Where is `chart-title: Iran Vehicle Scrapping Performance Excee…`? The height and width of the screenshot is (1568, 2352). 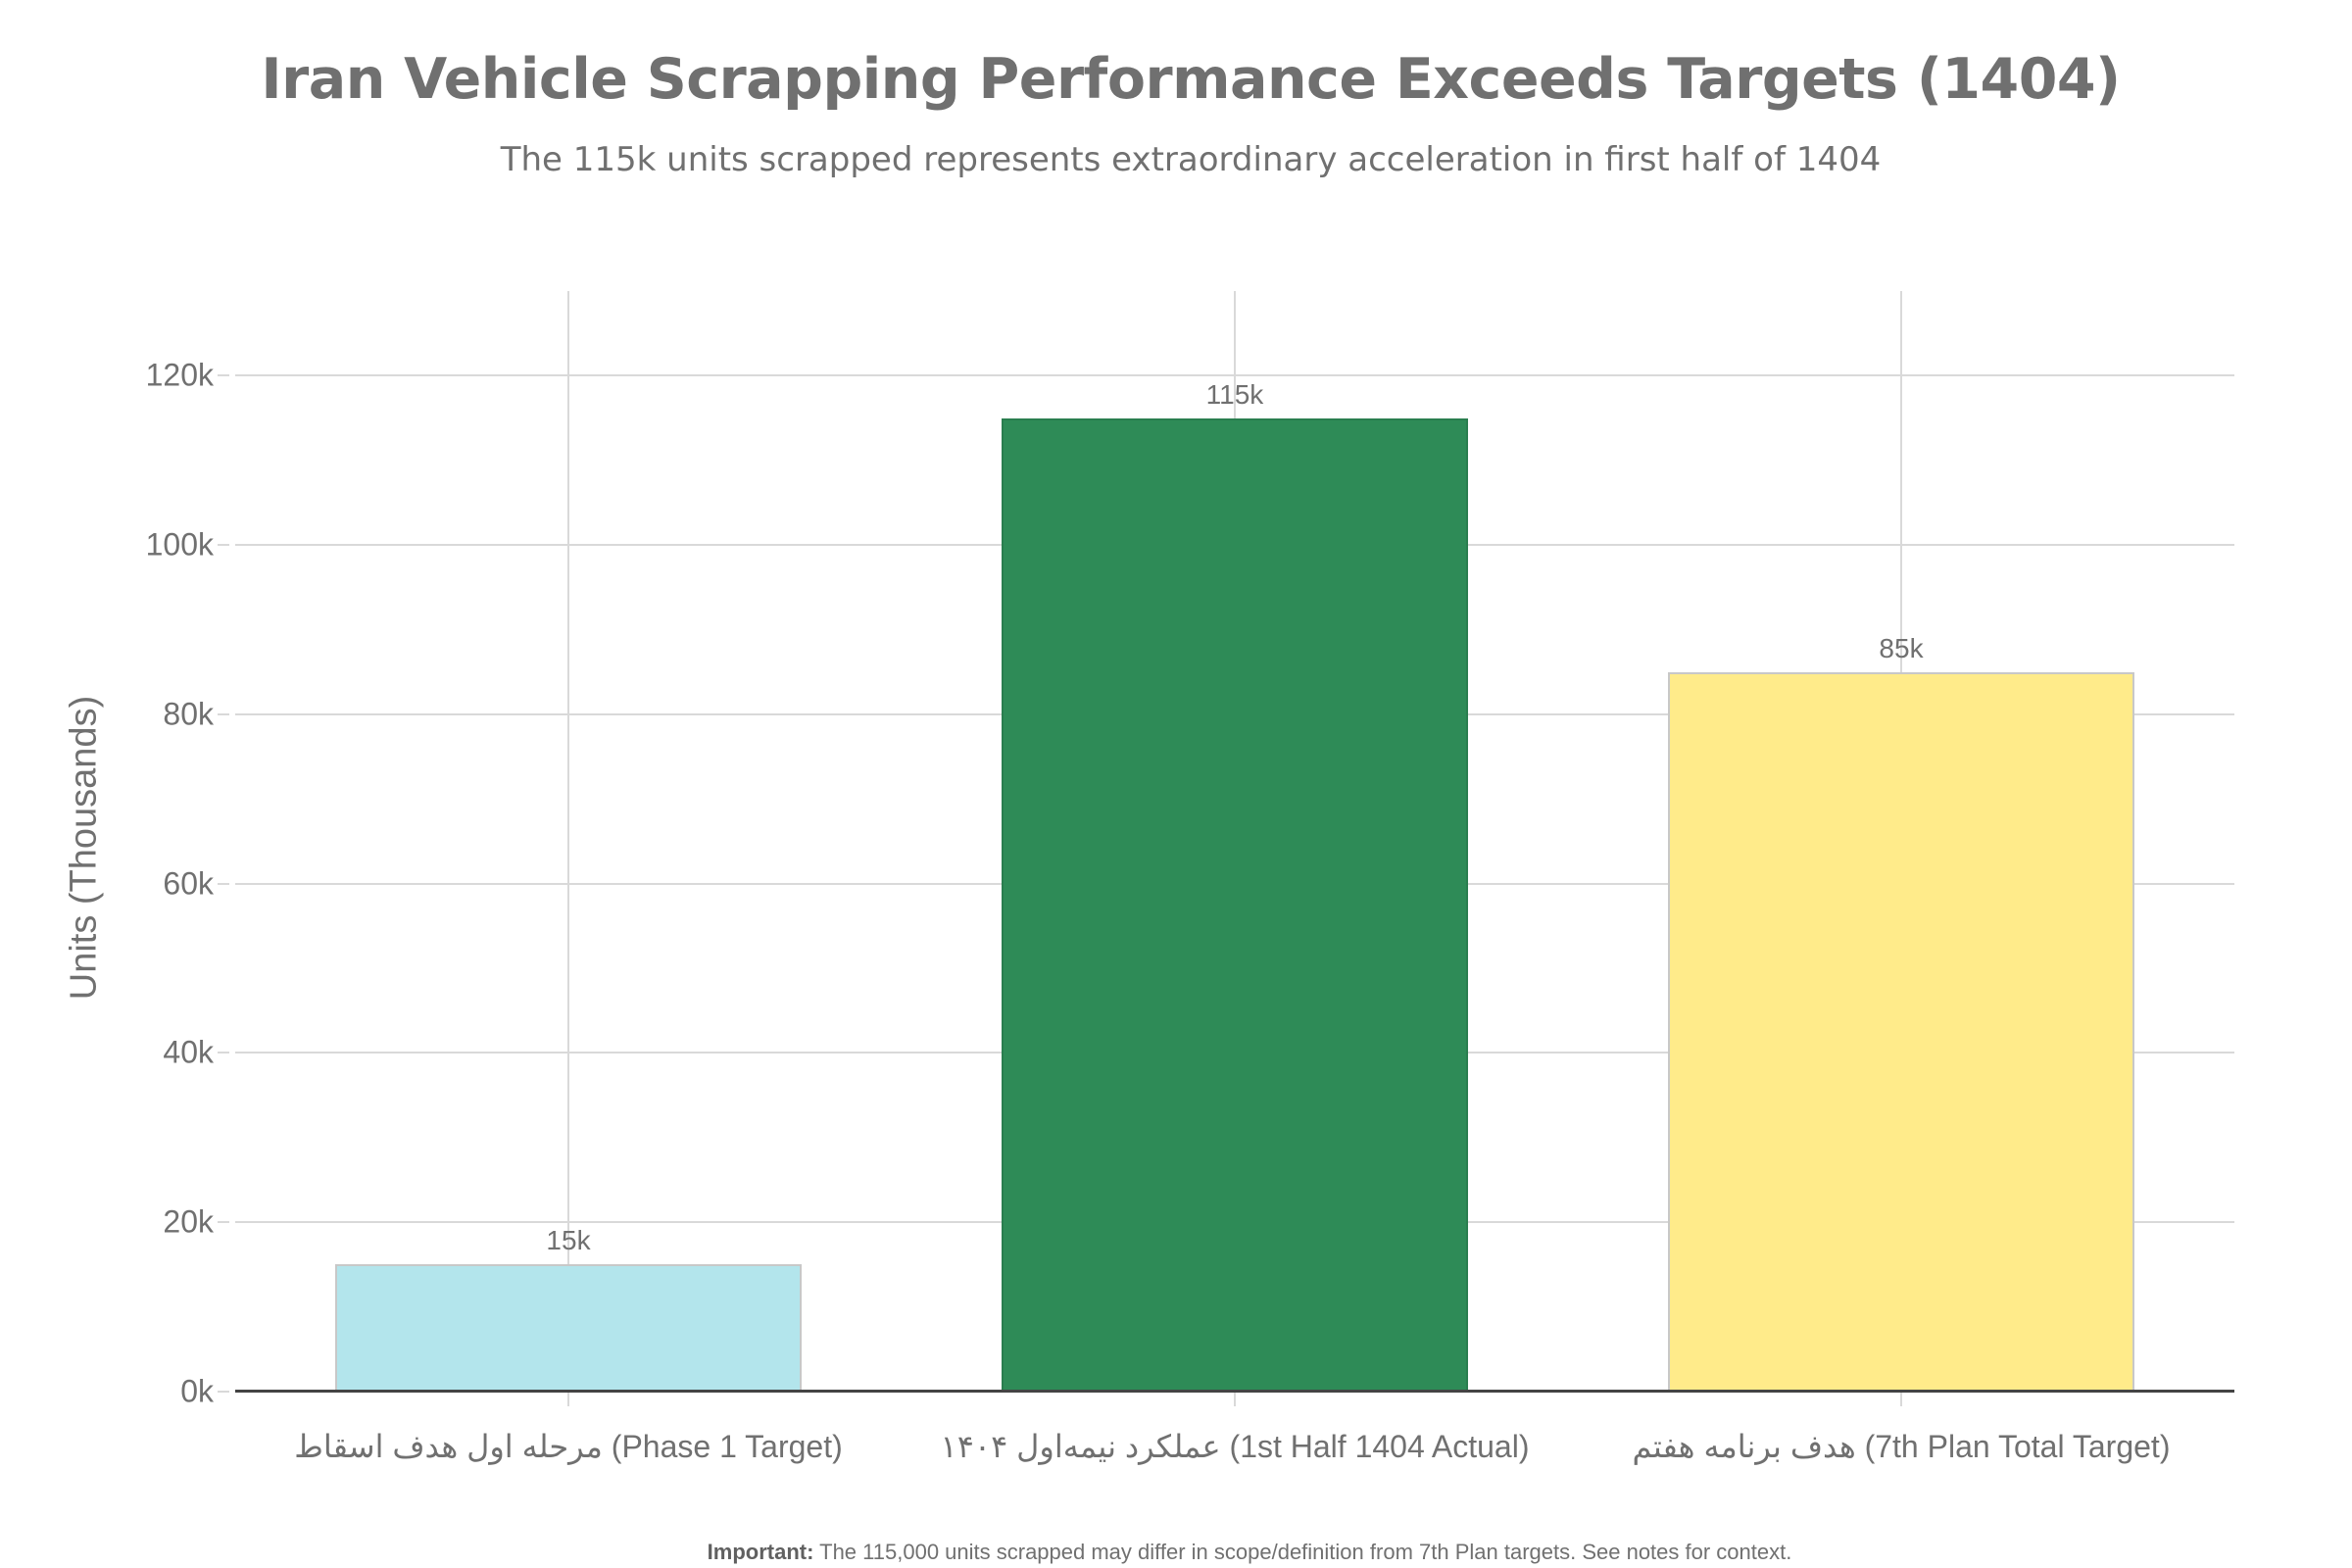
chart-title: Iran Vehicle Scrapping Performance Excee… is located at coordinates (1191, 79).